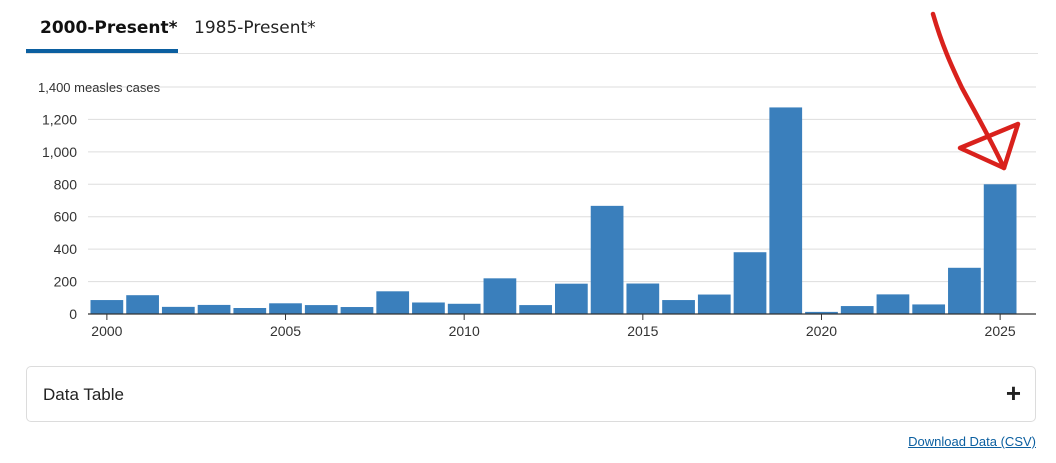  Describe the element at coordinates (972, 441) in the screenshot. I see `download-csv-link: Download Data (CSV)` at that location.